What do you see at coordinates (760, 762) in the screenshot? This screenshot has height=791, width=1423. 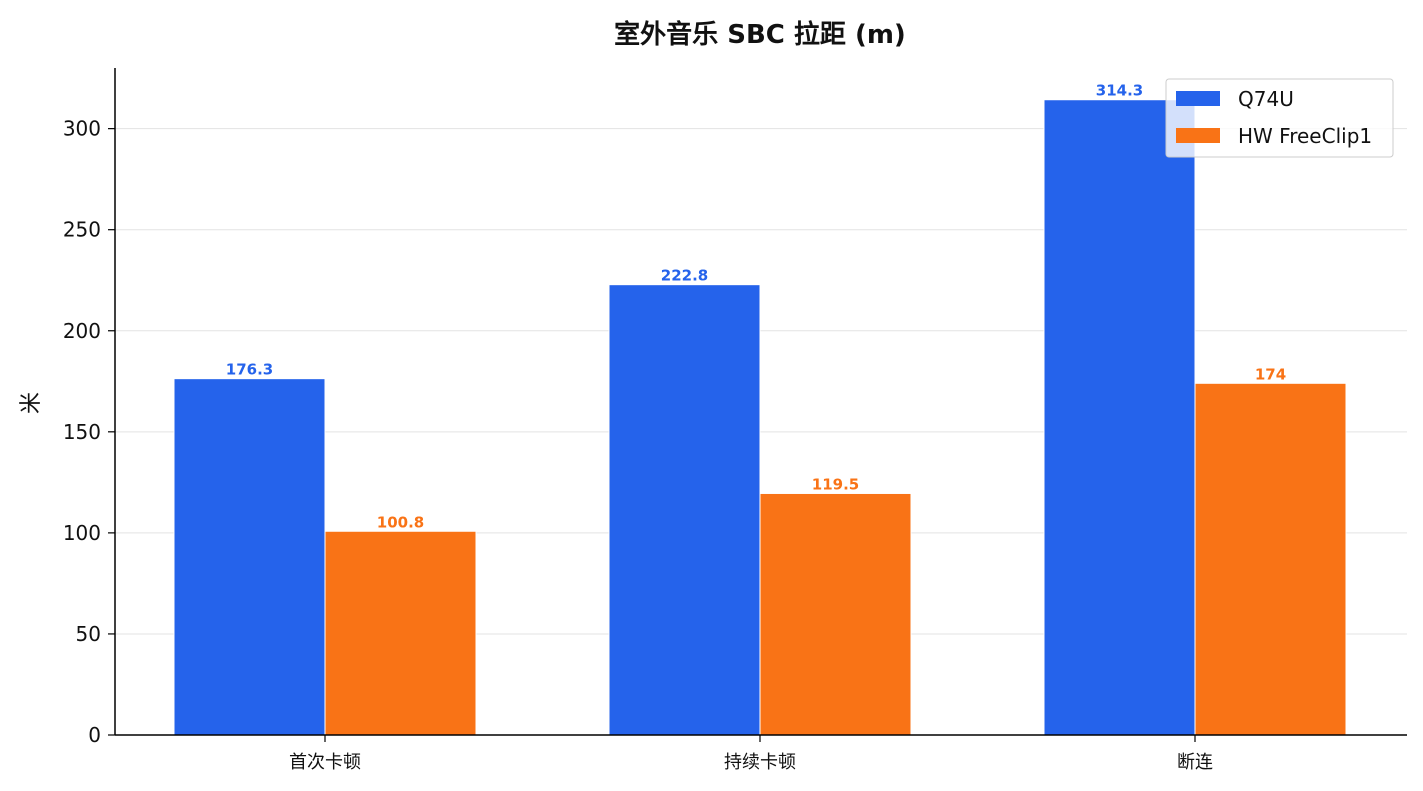 I see `x-tick-label: 持续卡顿` at bounding box center [760, 762].